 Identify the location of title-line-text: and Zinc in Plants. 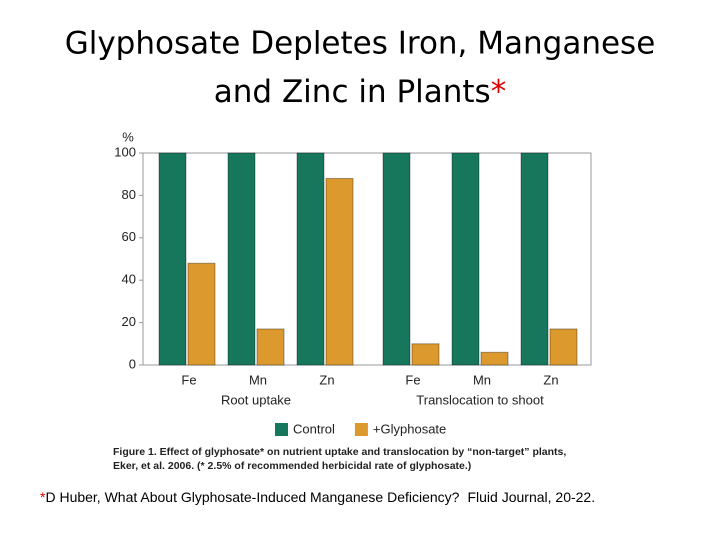
(352, 92).